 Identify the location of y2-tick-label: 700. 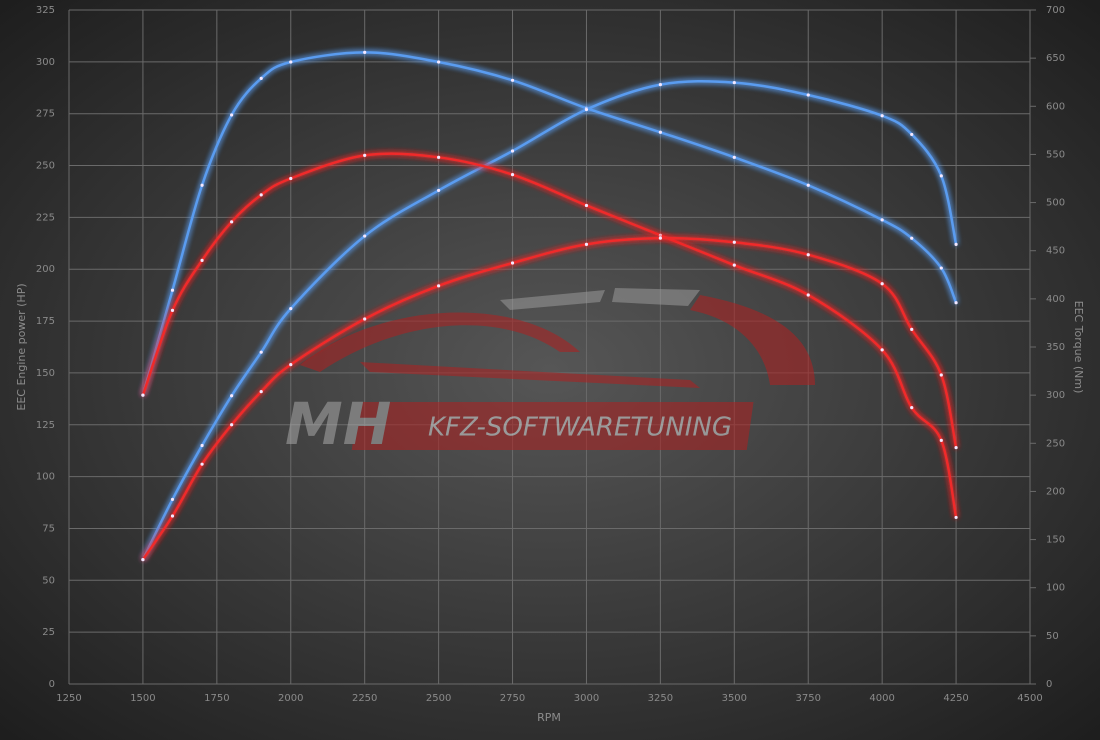
(1055, 10).